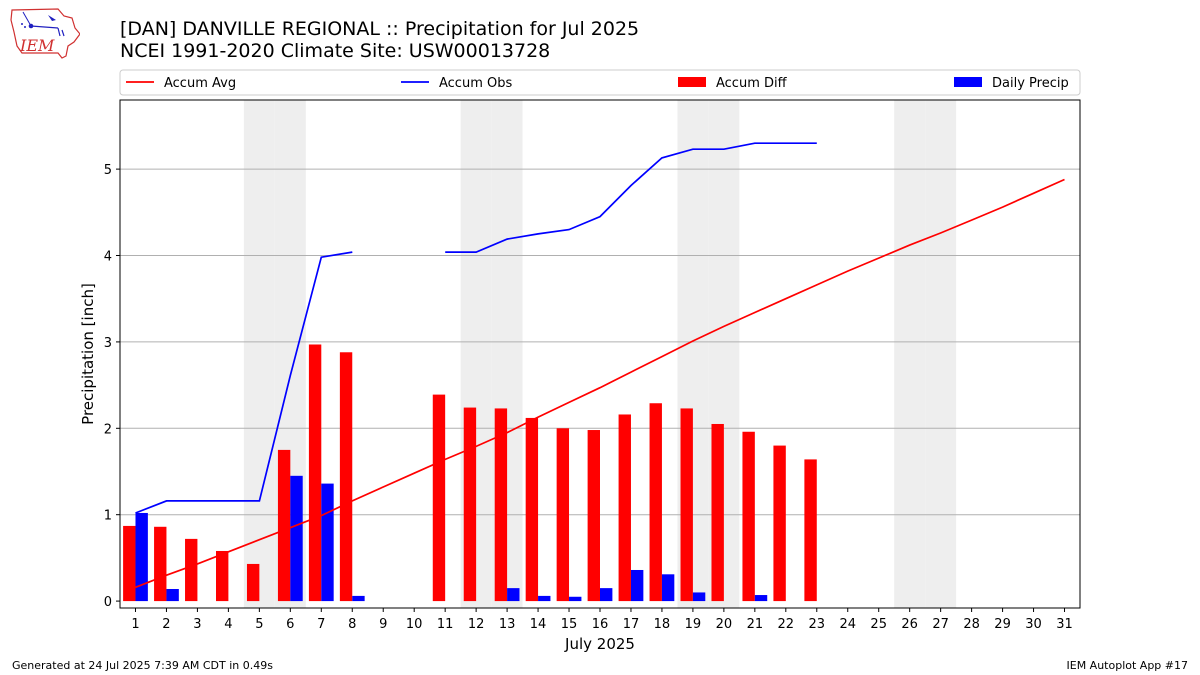  What do you see at coordinates (968, 82) in the screenshot?
I see `legend-swatch-daily-precip` at bounding box center [968, 82].